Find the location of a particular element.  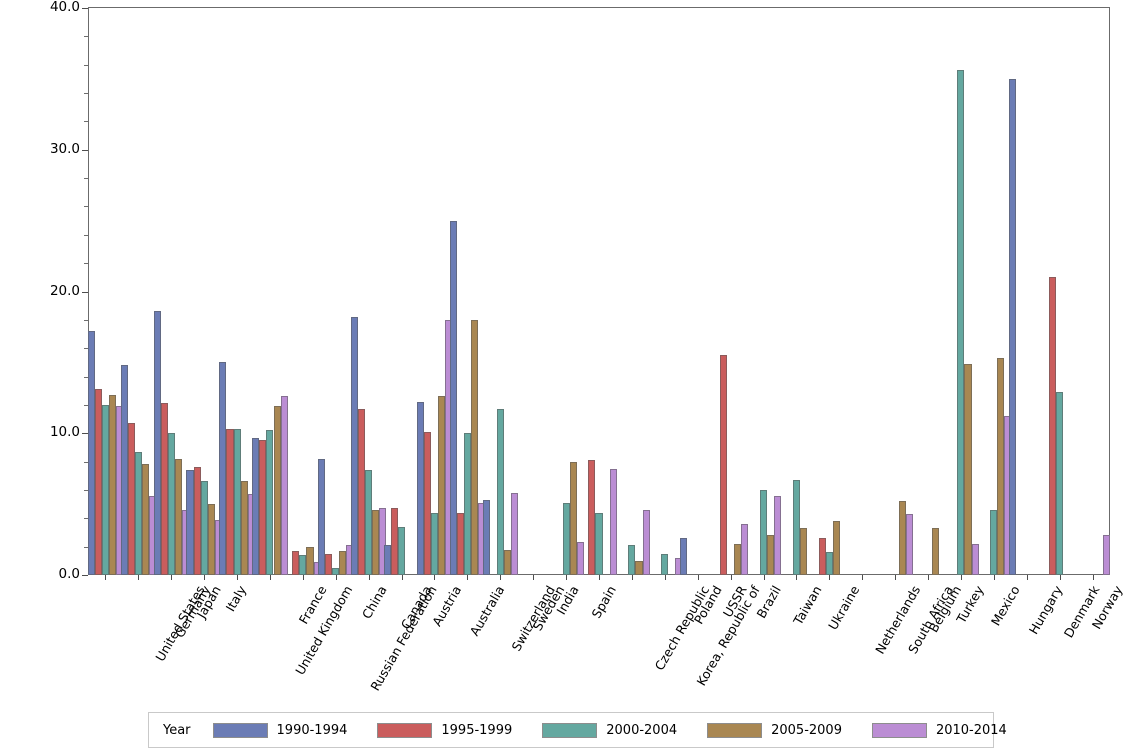

legend-entry: 2005-2009 is located at coordinates (774, 730).